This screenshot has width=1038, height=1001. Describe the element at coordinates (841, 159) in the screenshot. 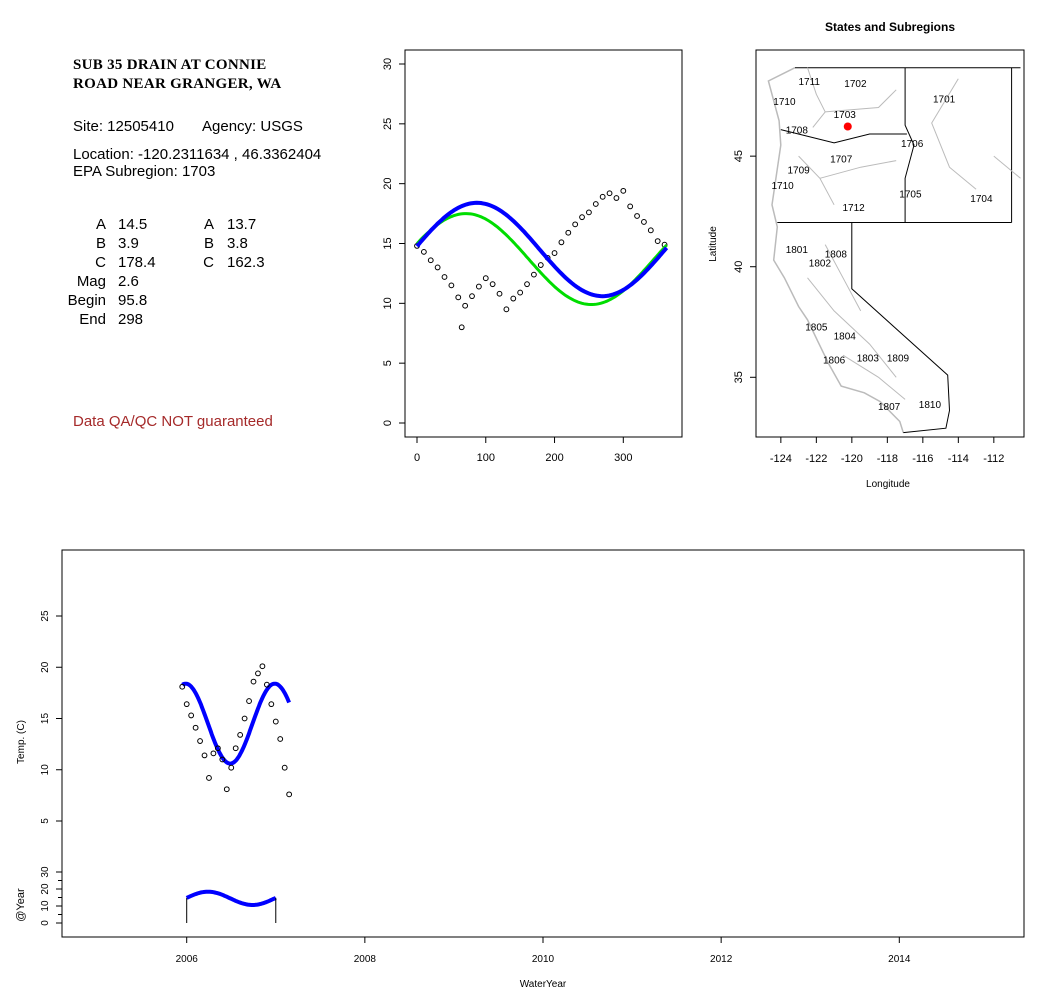

I see `subregion-label: 1707` at that location.